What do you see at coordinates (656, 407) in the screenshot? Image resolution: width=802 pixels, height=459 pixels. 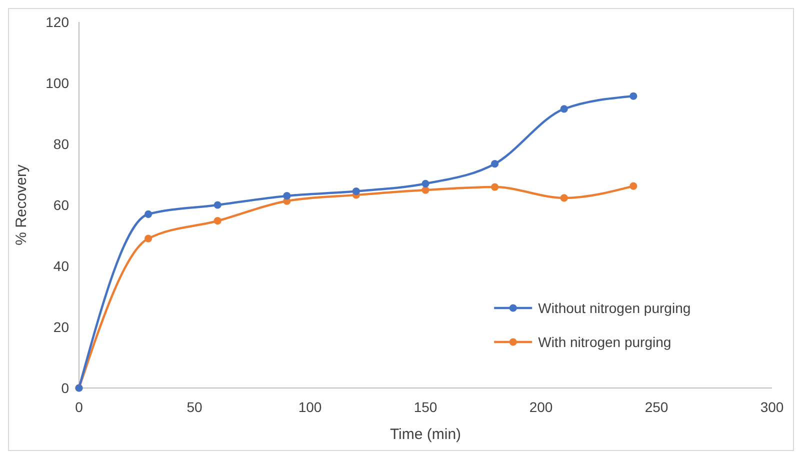 I see `x-tick-label: 250` at bounding box center [656, 407].